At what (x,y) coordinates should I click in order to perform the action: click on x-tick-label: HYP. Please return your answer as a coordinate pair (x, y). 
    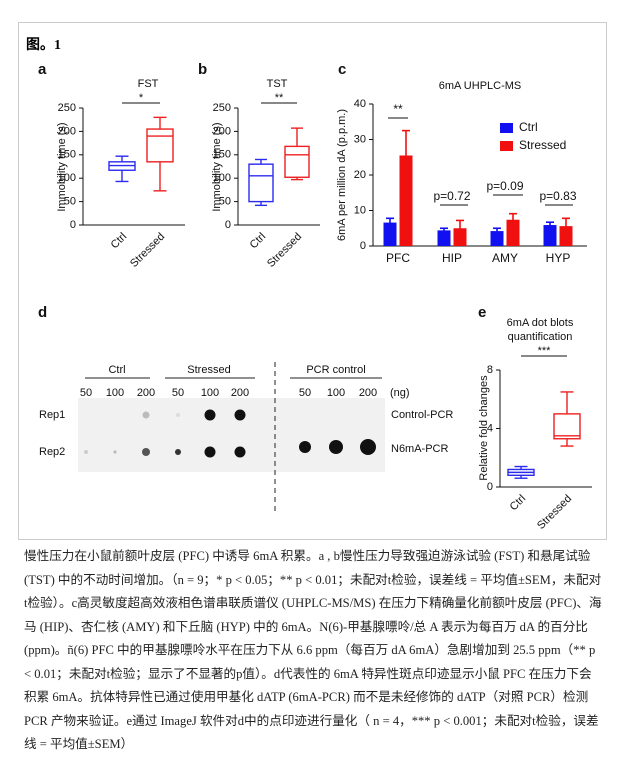
    Looking at the image, I should click on (558, 258).